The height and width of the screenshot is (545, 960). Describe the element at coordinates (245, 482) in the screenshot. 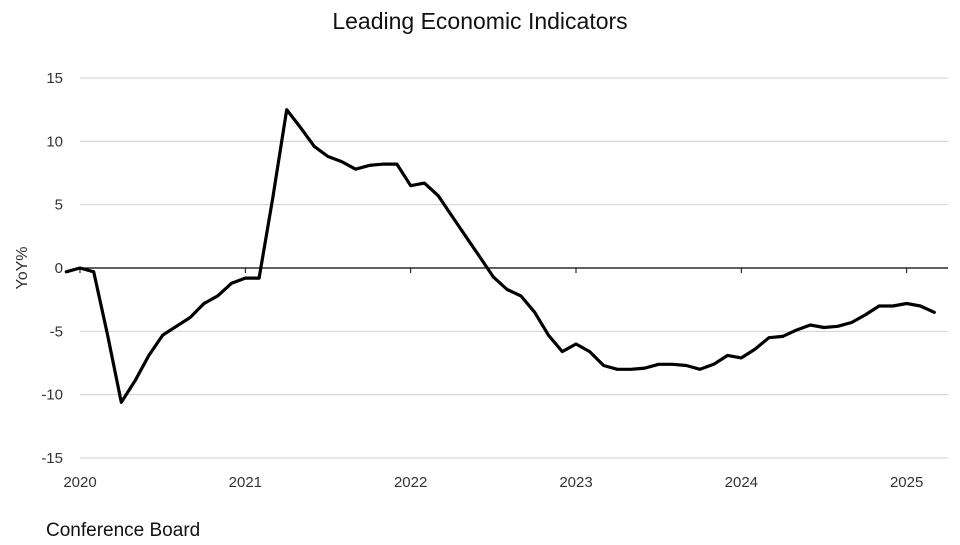

I see `x-tick-label: 2021` at that location.